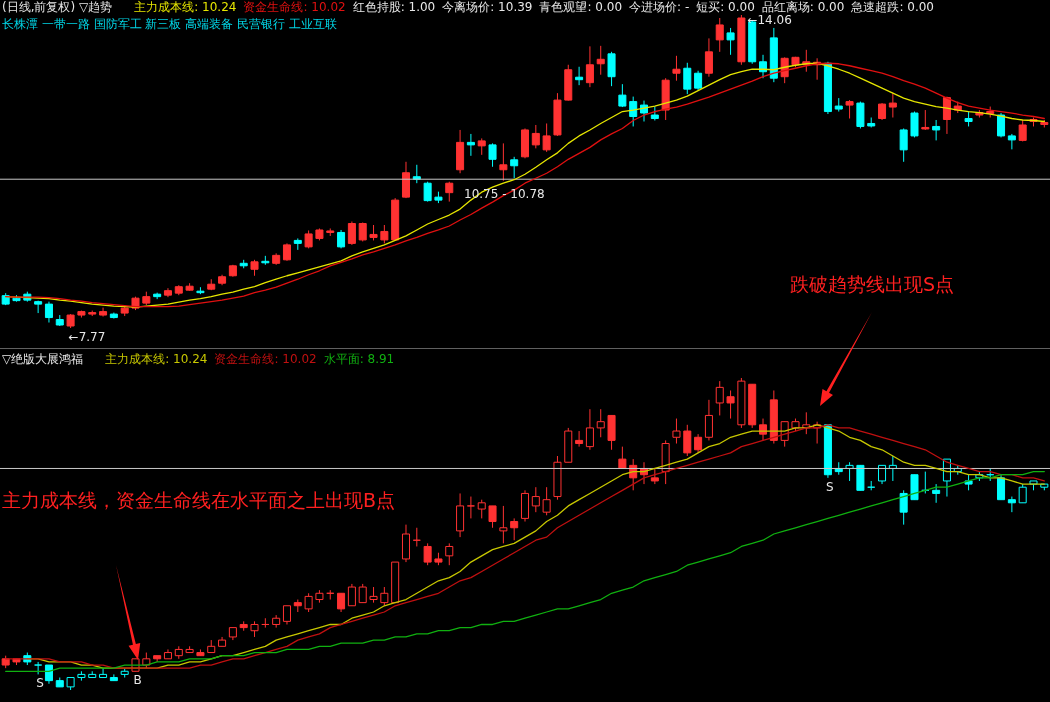  I want to click on annotation: ←14.06, so click(769, 20).